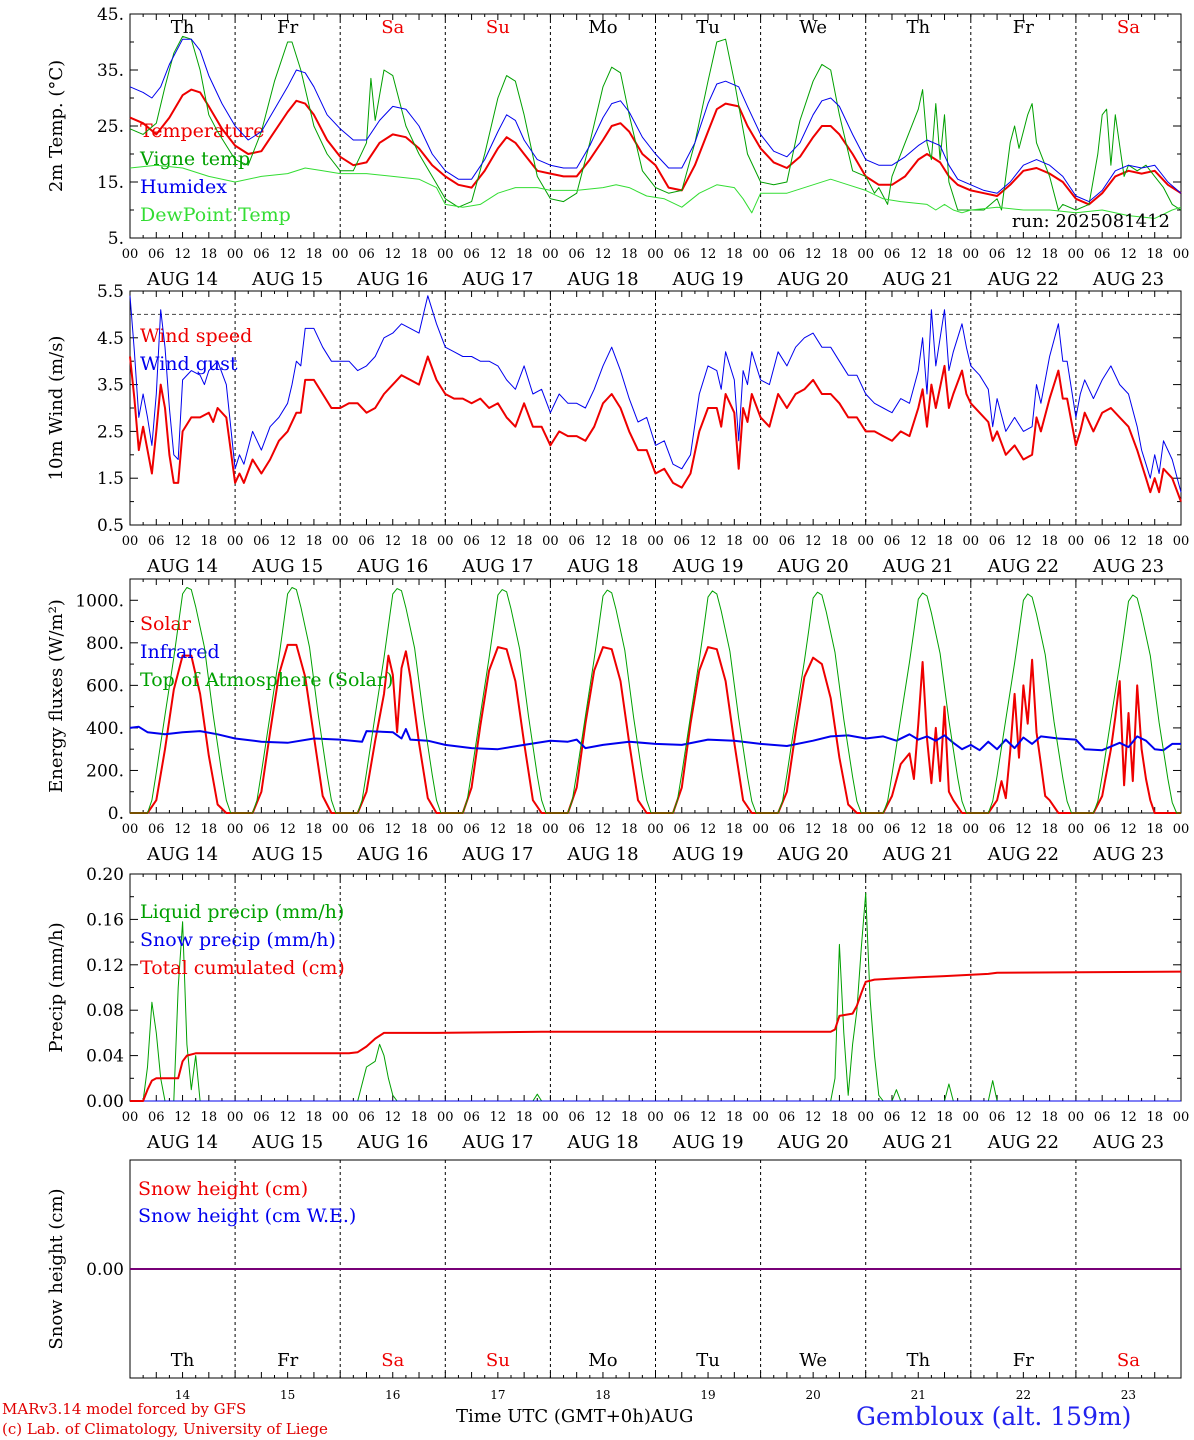 The width and height of the screenshot is (1194, 1440). I want to click on legend-entry: DewPoint Temp, so click(215, 215).